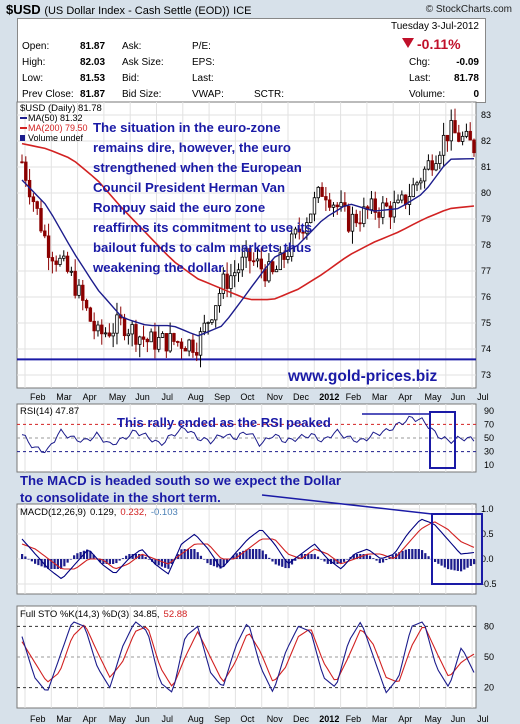 This screenshot has width=520, height=724. Describe the element at coordinates (142, 94) in the screenshot. I see `label-bid-size: Bid Size:` at that location.